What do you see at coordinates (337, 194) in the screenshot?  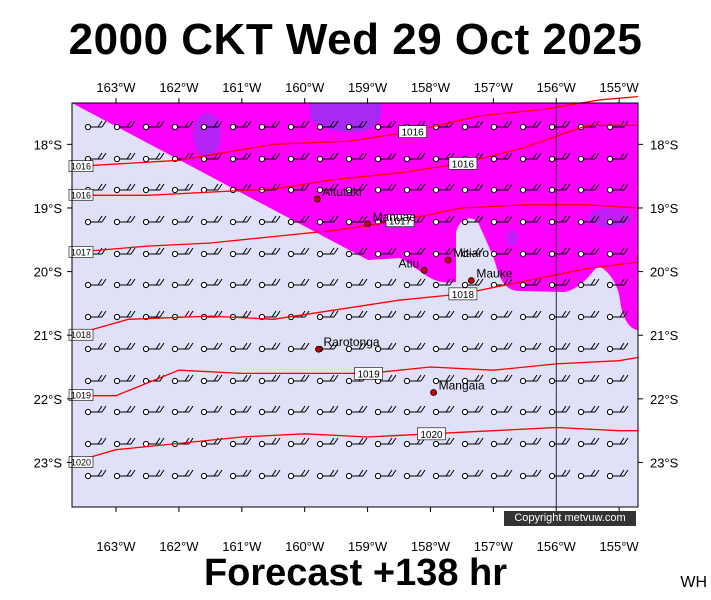 I see `place-aitutaki: Aitutaki` at bounding box center [337, 194].